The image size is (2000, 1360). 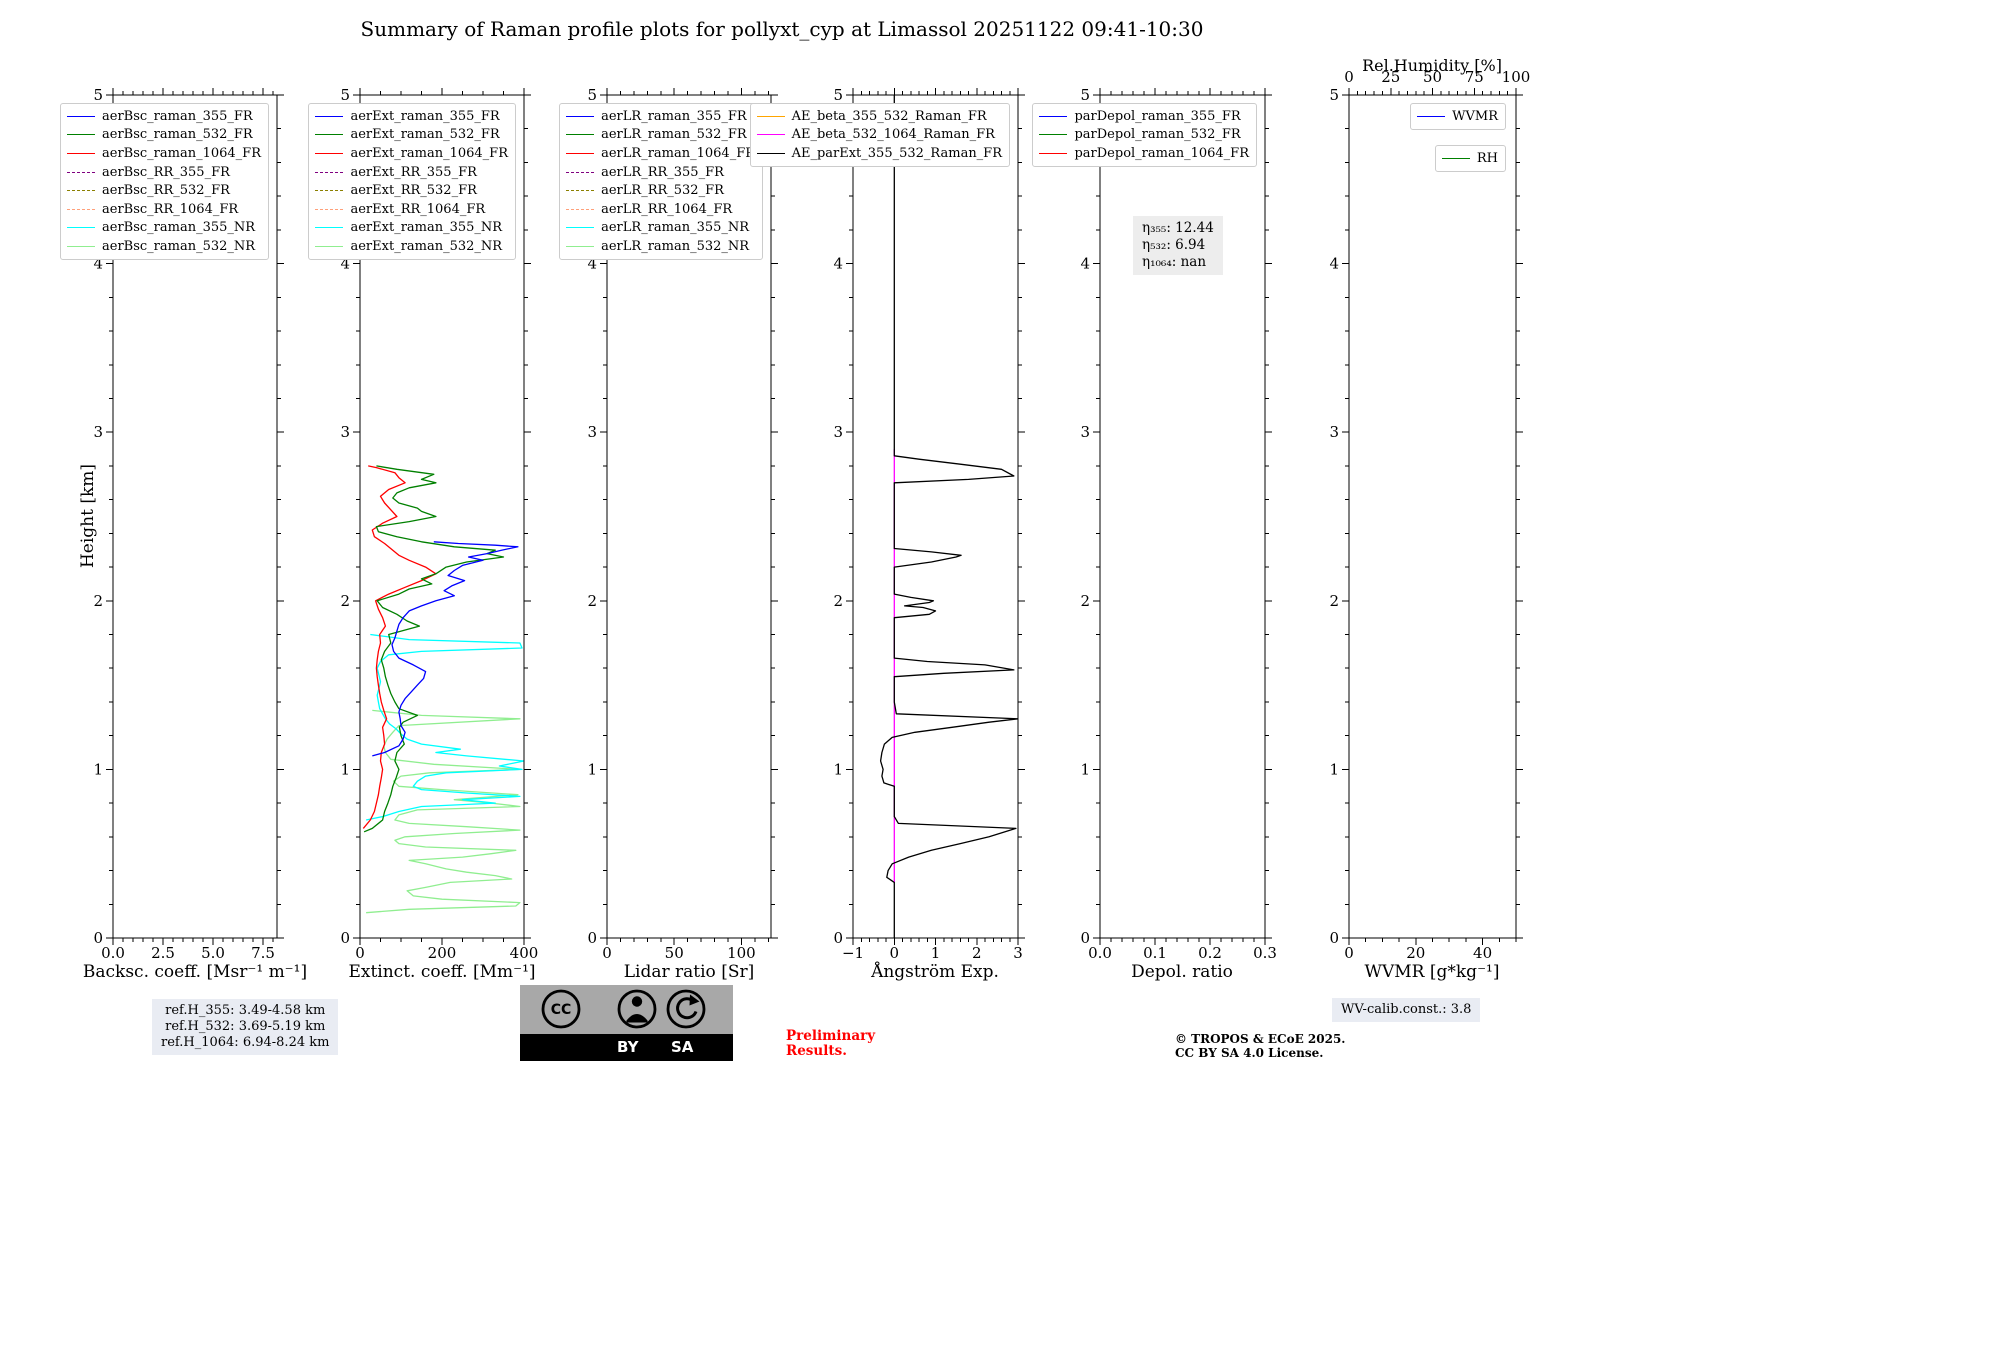 I want to click on panel-backscatter: 0 1 2 3 4 5 0.0 2.5 5.0 7.5, so click(x=188, y=524).